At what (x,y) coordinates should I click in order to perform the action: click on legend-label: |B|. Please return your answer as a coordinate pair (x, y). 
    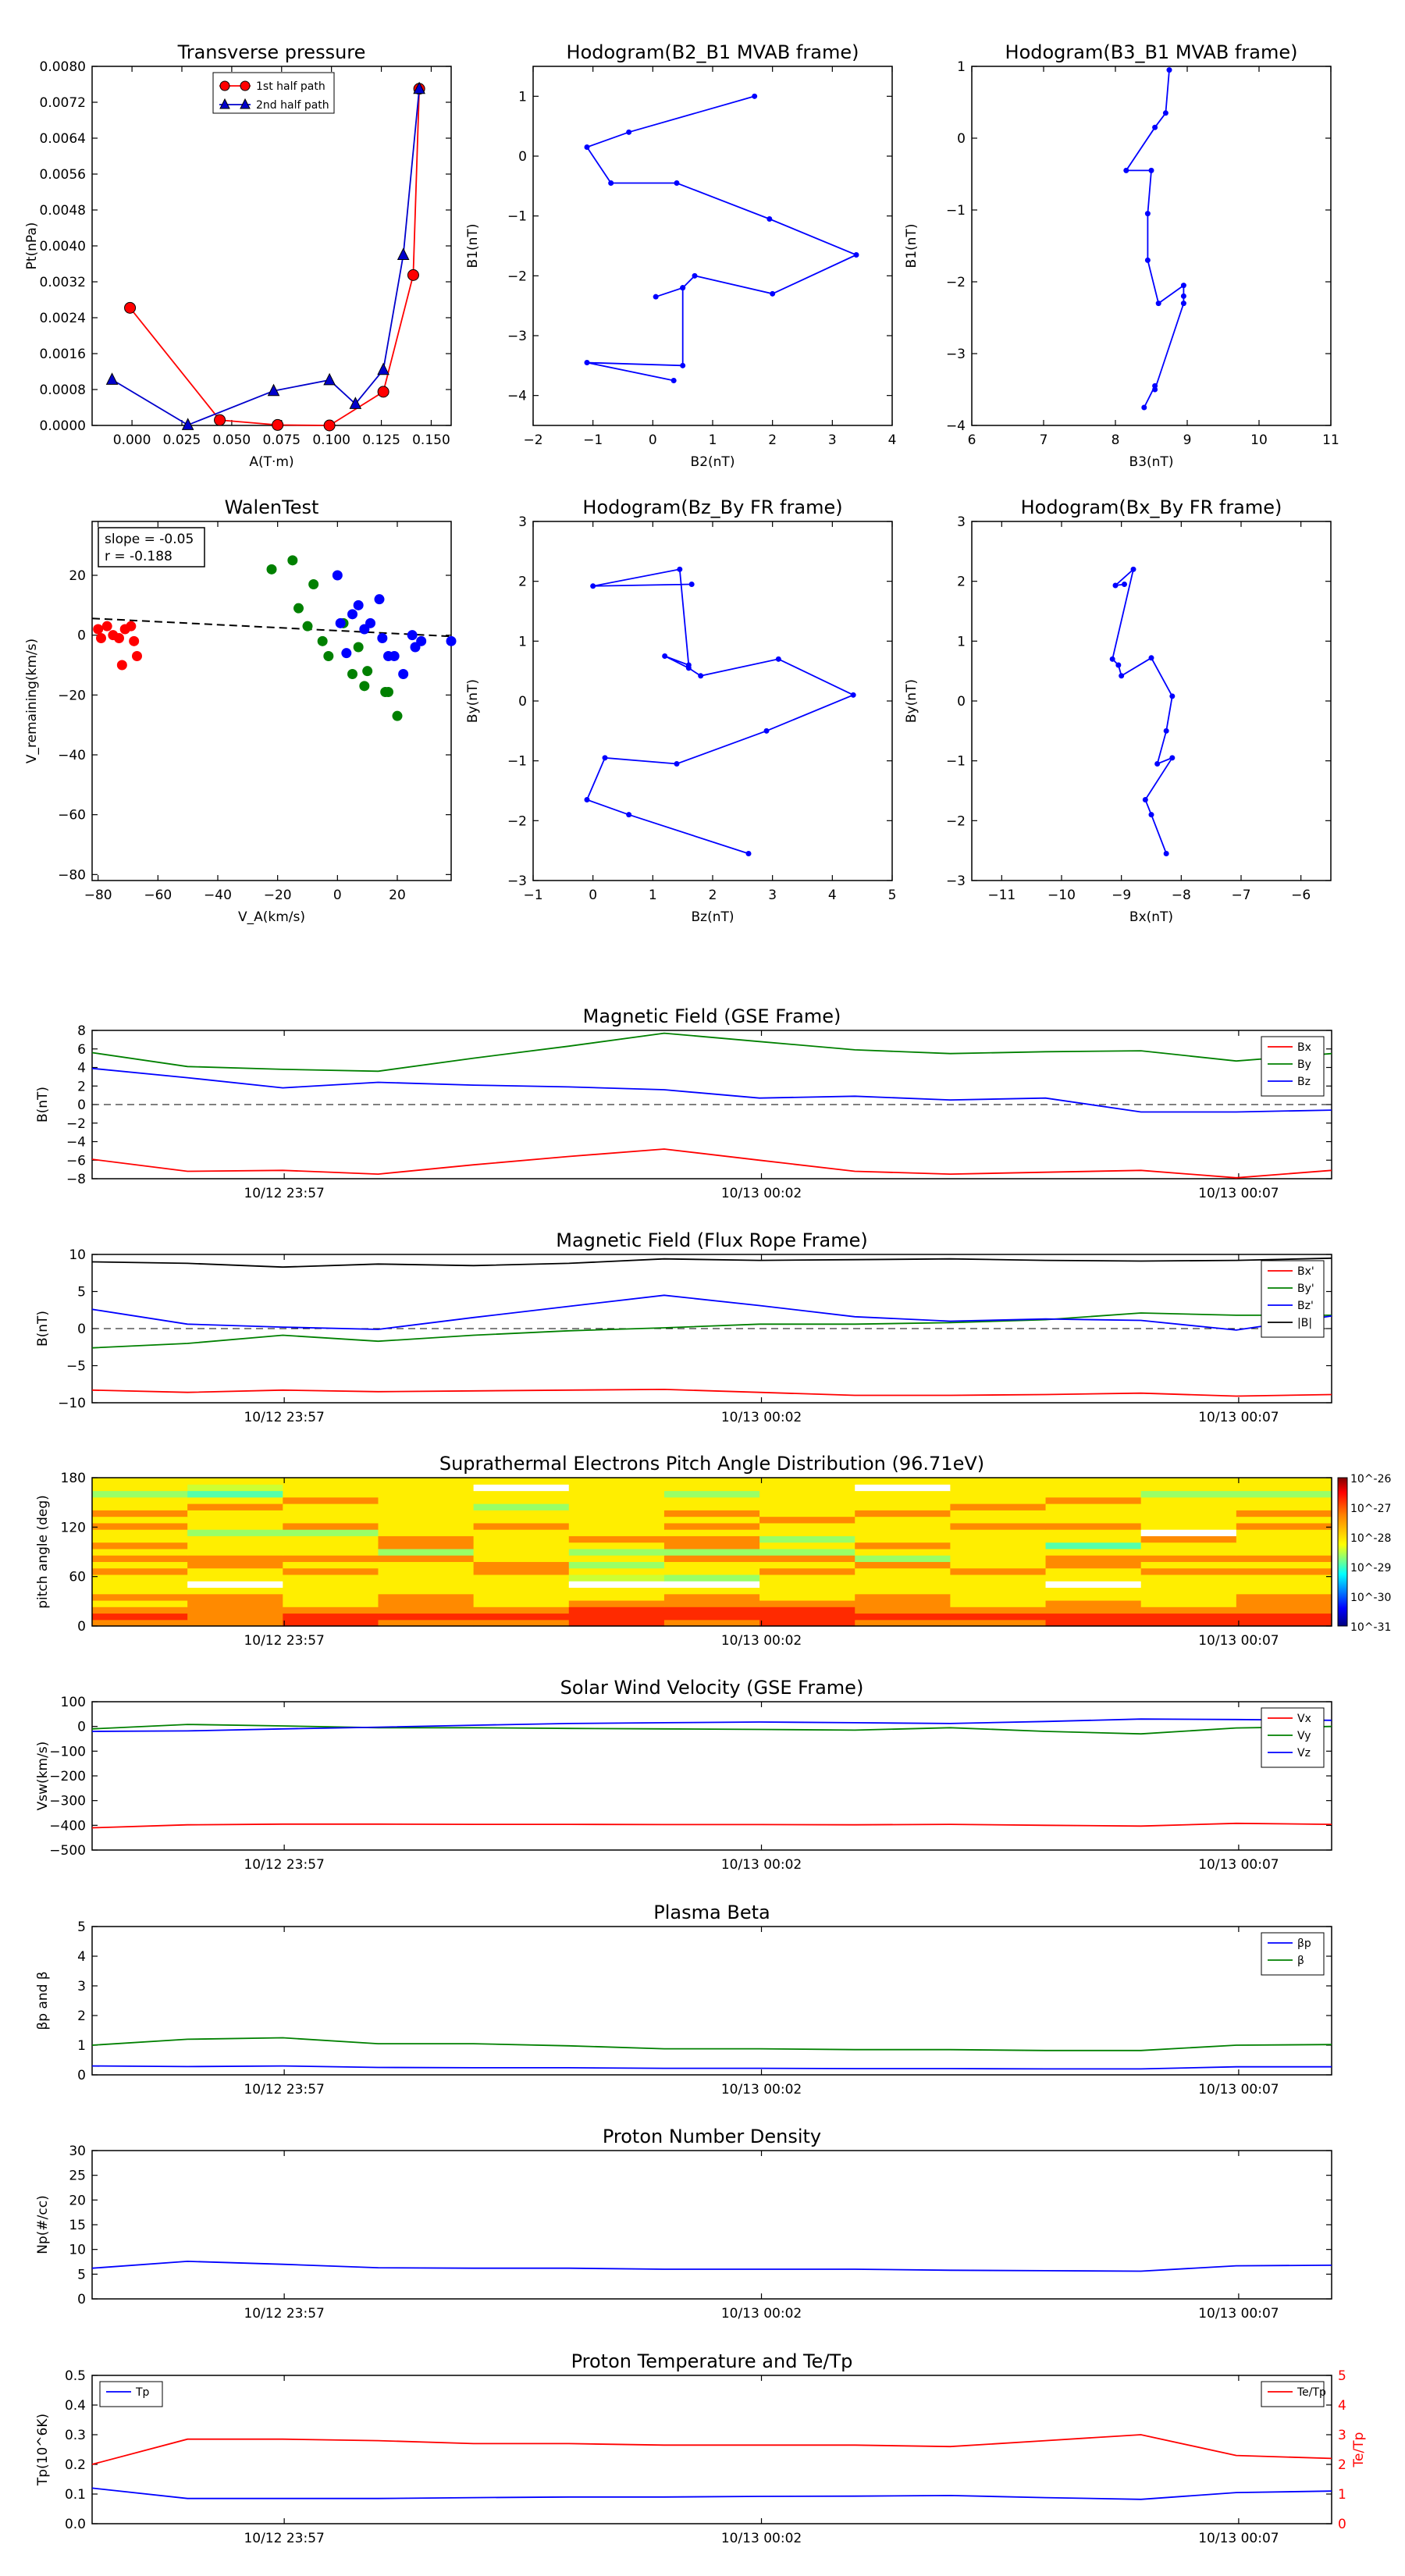
    Looking at the image, I should click on (1304, 1323).